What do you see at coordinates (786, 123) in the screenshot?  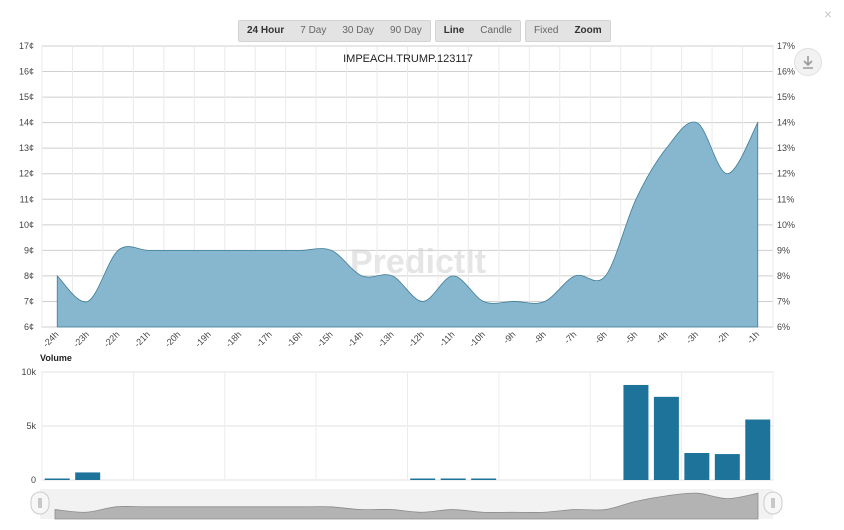 I see `y-tick-right: 14%` at bounding box center [786, 123].